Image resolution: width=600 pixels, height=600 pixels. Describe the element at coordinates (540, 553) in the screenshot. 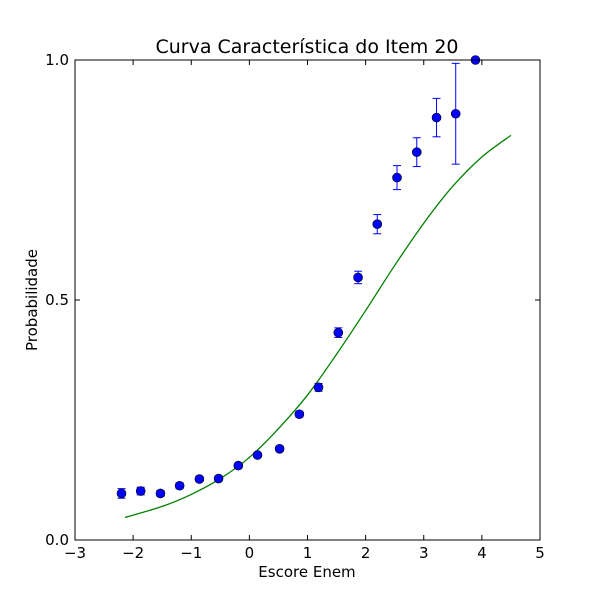

I see `x-tick-label: 5` at that location.